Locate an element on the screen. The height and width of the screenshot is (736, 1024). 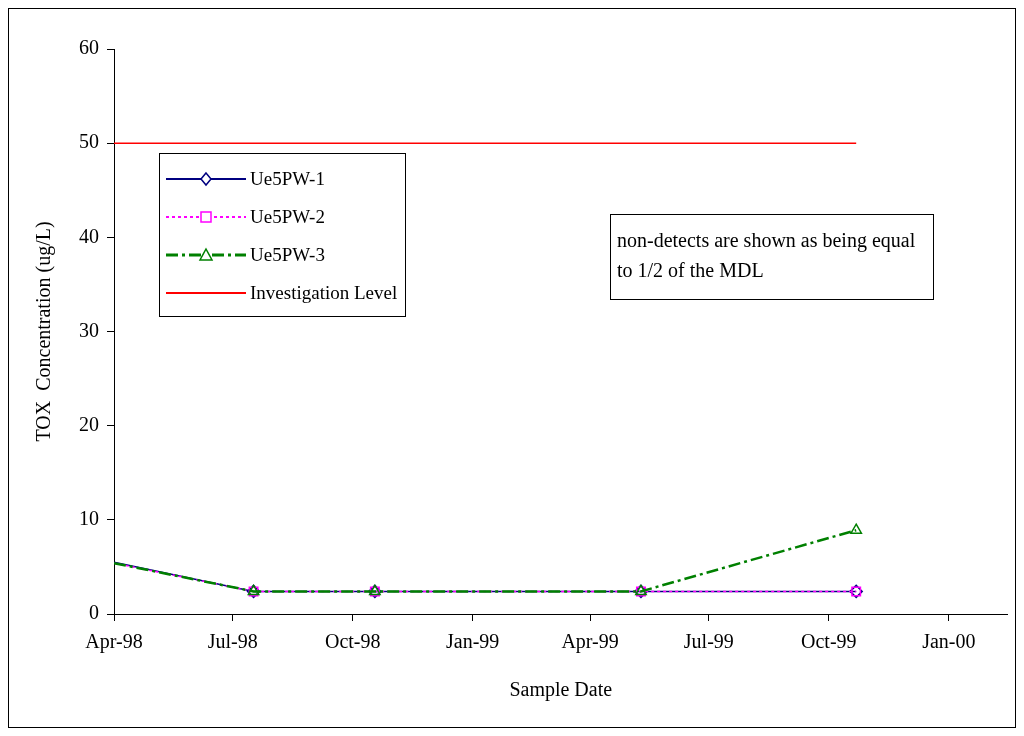
x-tick-label: Jul-98 is located at coordinates (232, 641).